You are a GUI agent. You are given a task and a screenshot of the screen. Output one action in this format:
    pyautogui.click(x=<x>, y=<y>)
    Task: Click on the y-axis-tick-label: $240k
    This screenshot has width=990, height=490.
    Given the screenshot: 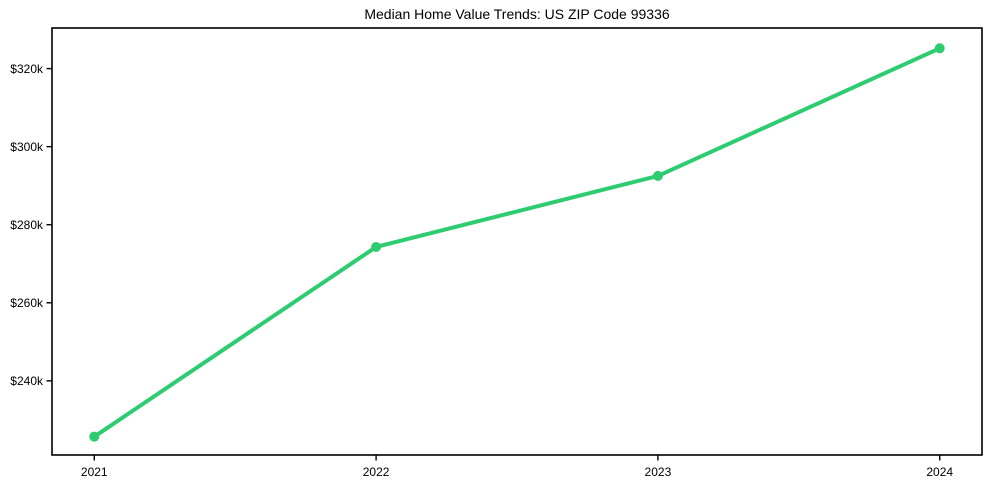 What is the action you would take?
    pyautogui.click(x=27, y=381)
    